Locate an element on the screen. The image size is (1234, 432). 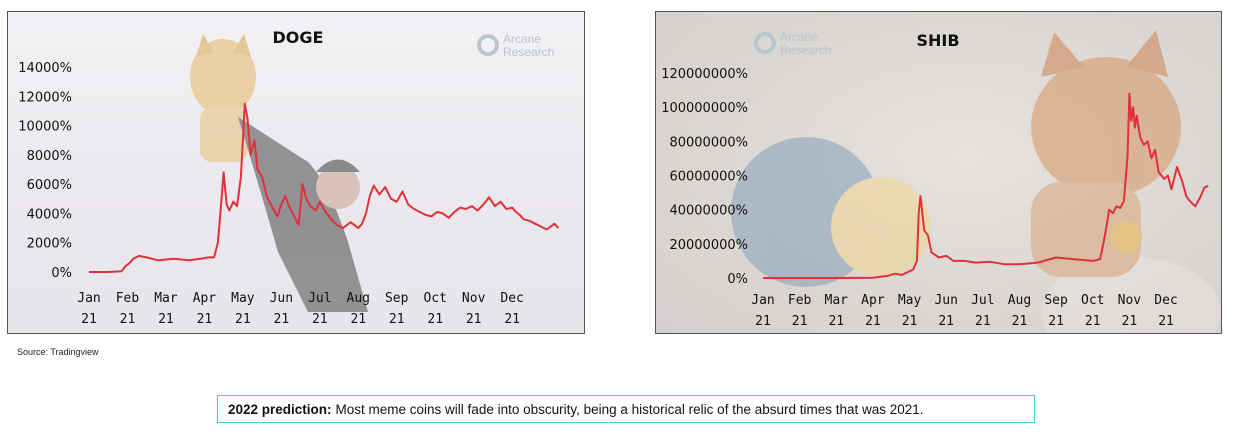
shib-xtick-label: May 21 is located at coordinates (910, 311).